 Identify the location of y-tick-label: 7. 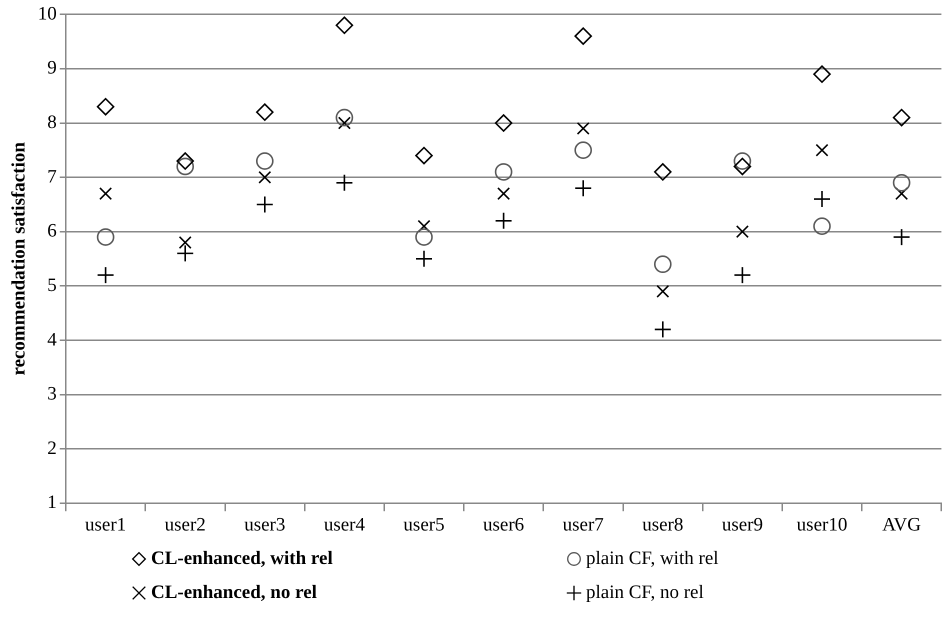
(52, 177).